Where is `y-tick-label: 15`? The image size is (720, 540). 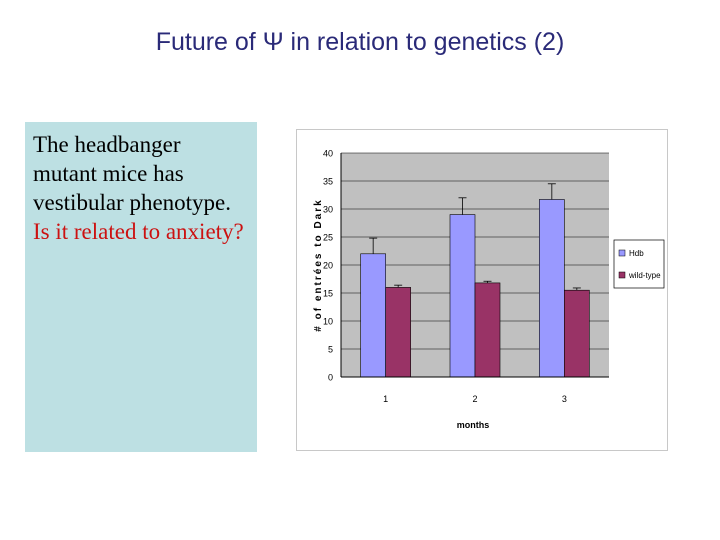
y-tick-label: 15 is located at coordinates (328, 294).